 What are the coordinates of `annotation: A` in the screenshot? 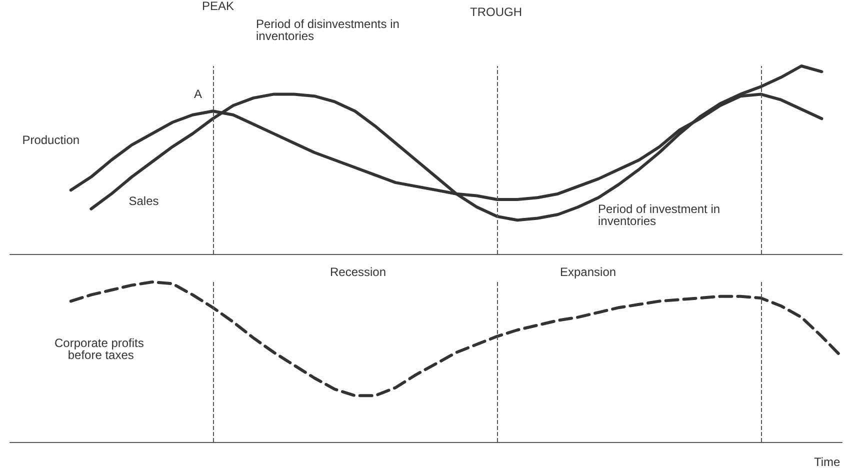 It's located at (198, 94).